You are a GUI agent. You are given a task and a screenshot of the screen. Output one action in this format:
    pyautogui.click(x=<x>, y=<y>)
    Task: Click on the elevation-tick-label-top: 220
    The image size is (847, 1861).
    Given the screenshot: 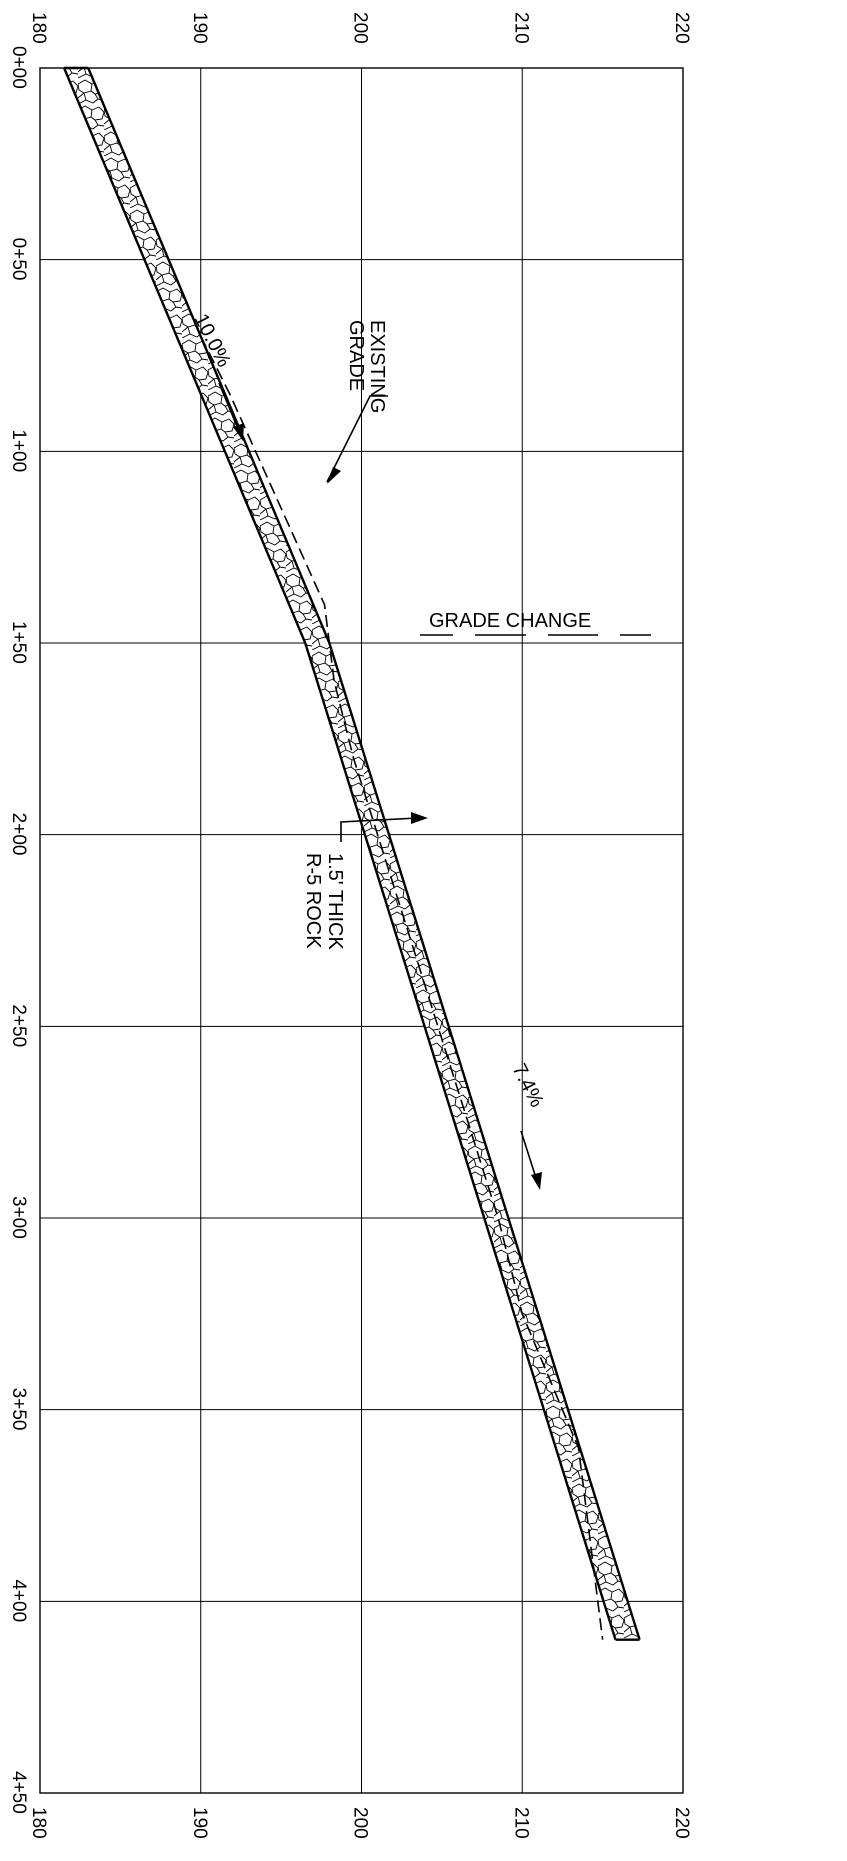 What is the action you would take?
    pyautogui.click(x=681, y=28)
    